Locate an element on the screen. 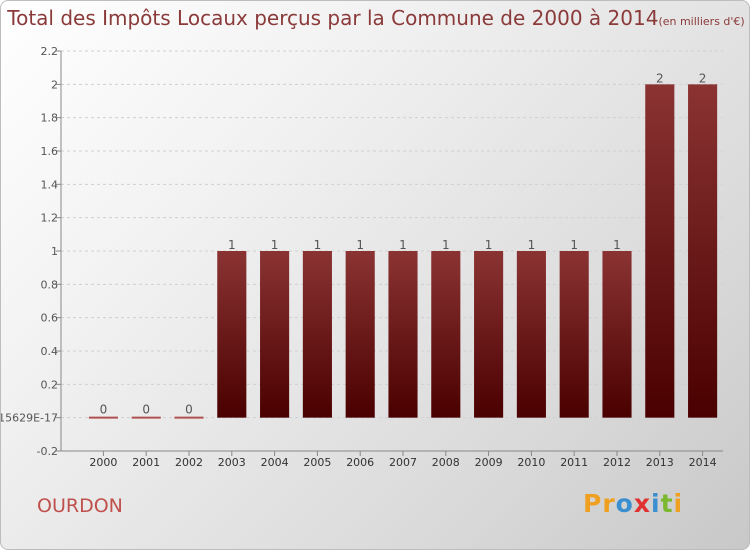 The width and height of the screenshot is (750, 550). x-tick-label: 2011 is located at coordinates (574, 462).